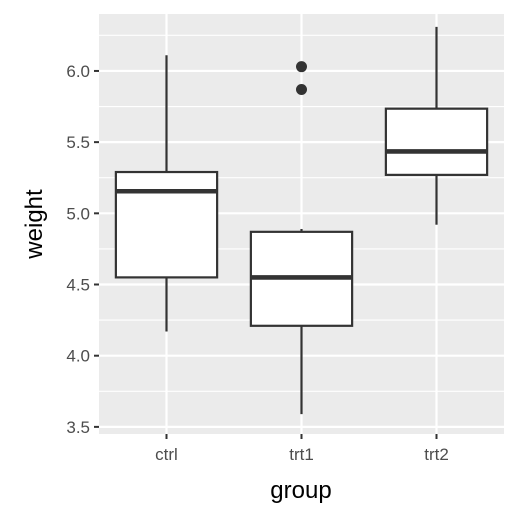 The image size is (518, 518). Describe the element at coordinates (82, 249) in the screenshot. I see `y-axis: 3.5 4.0 4.5 5.0 5.5 6.0` at that location.